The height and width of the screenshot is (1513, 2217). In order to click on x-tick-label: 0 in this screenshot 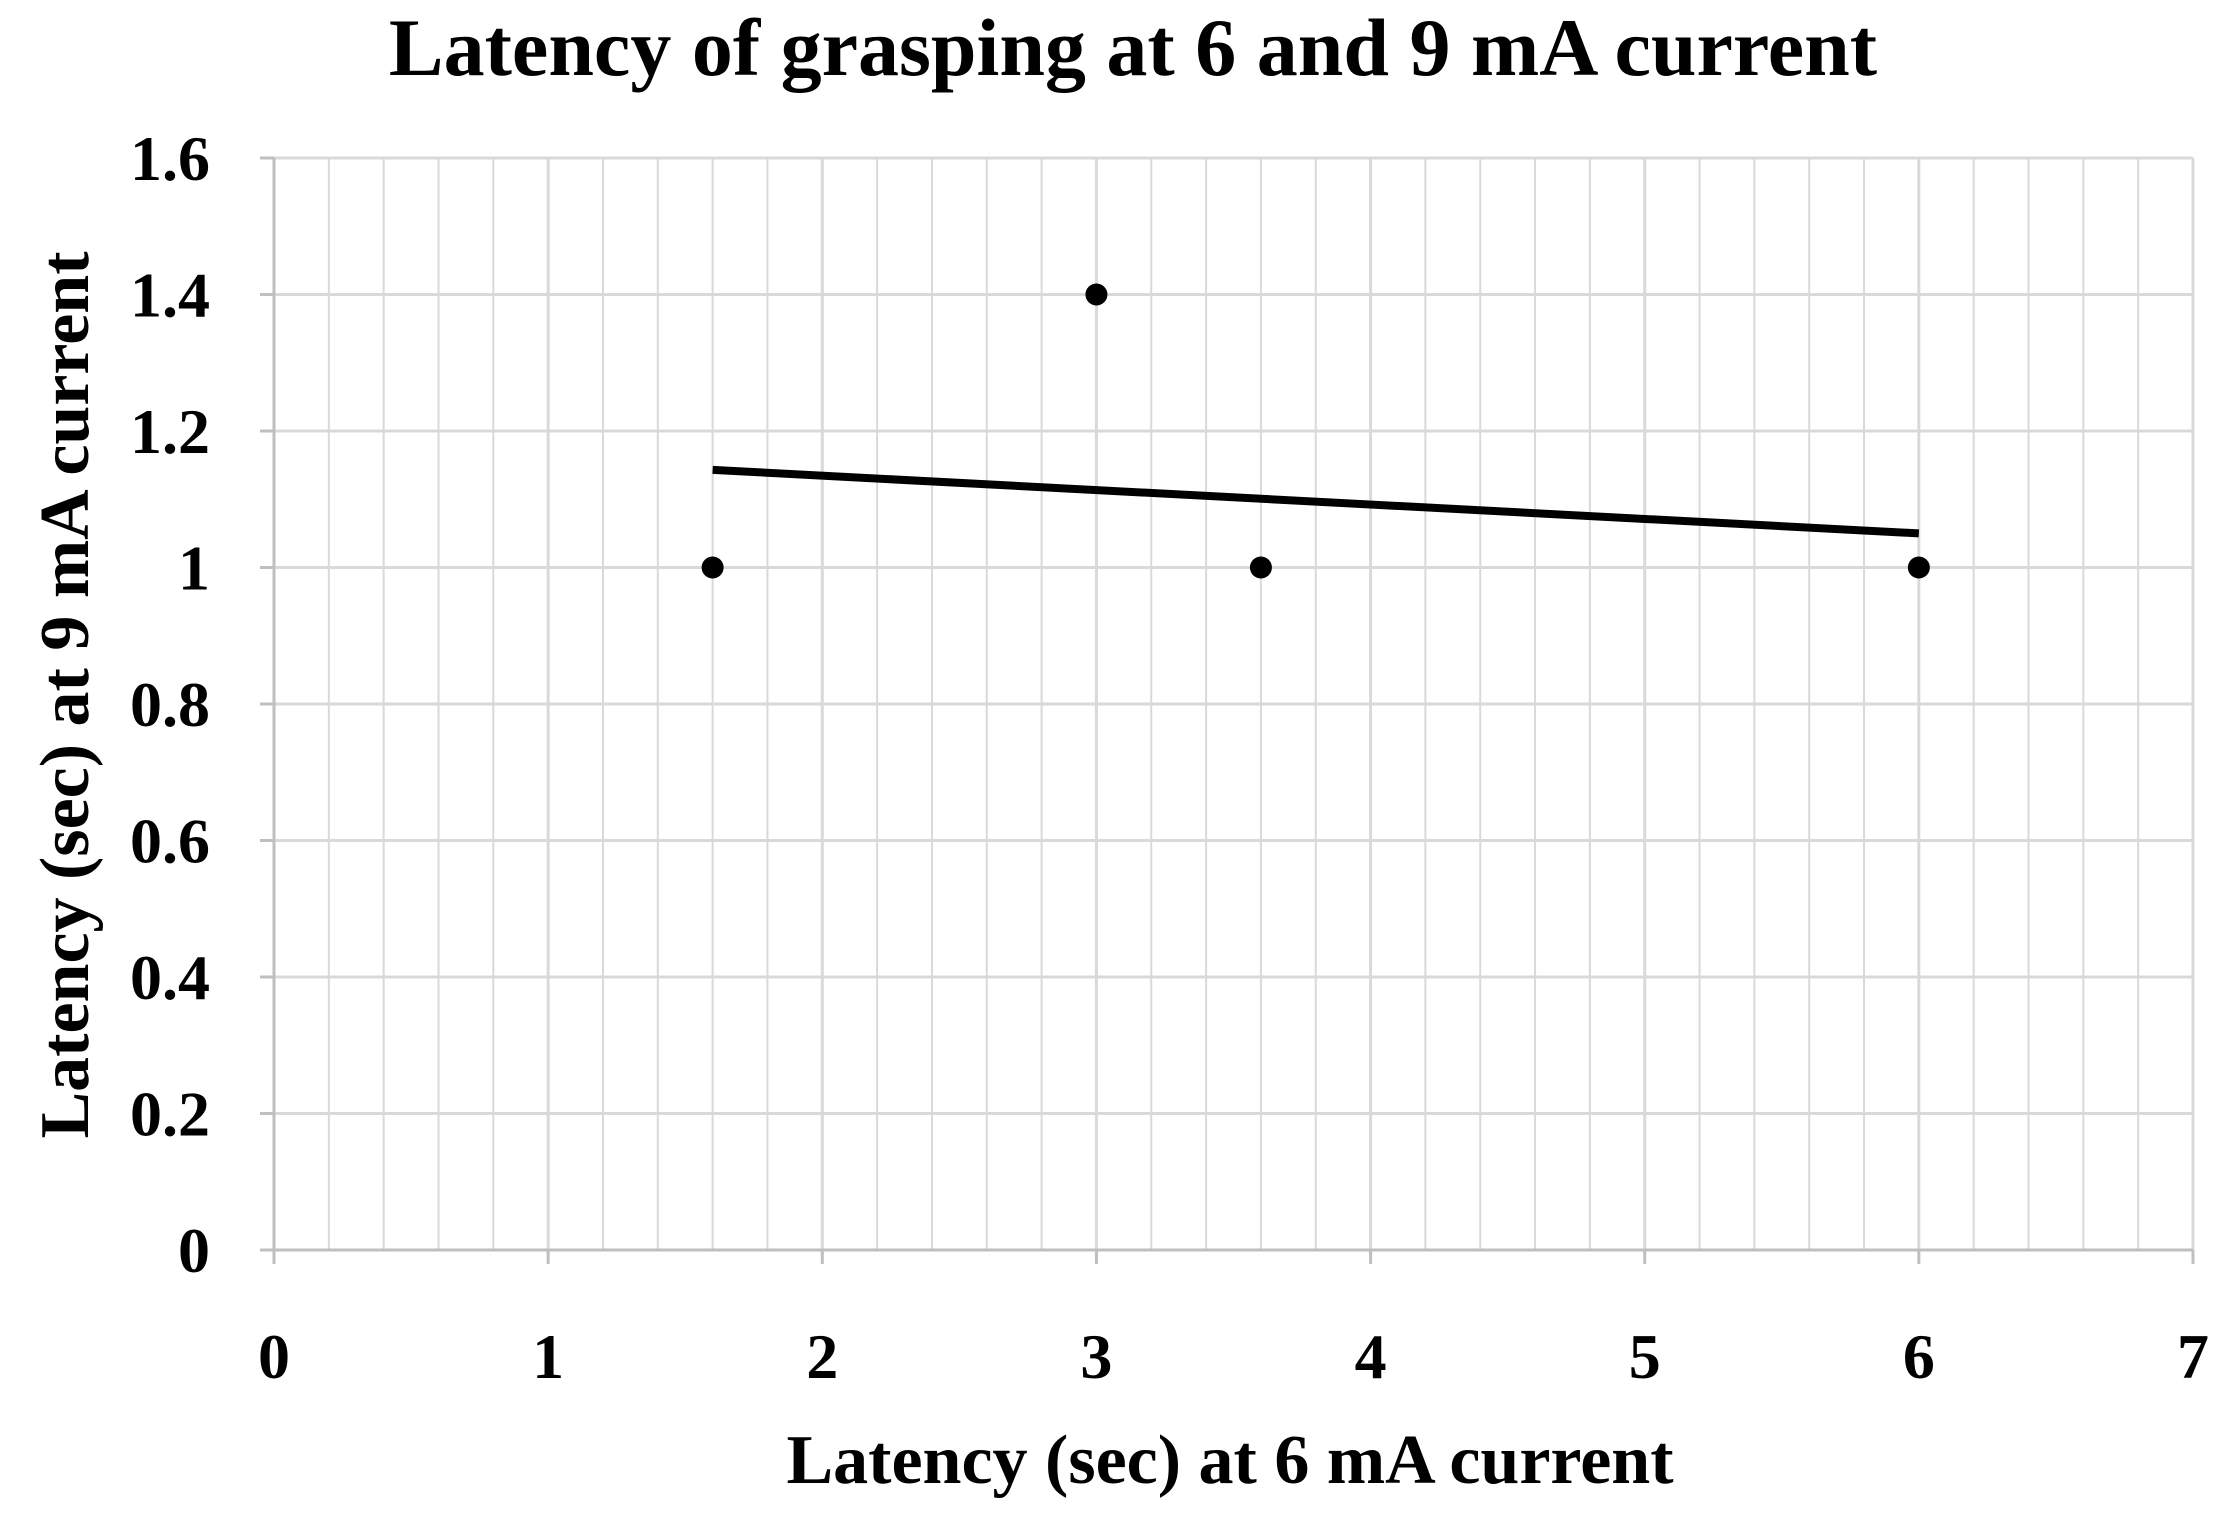, I will do `click(274, 1356)`.